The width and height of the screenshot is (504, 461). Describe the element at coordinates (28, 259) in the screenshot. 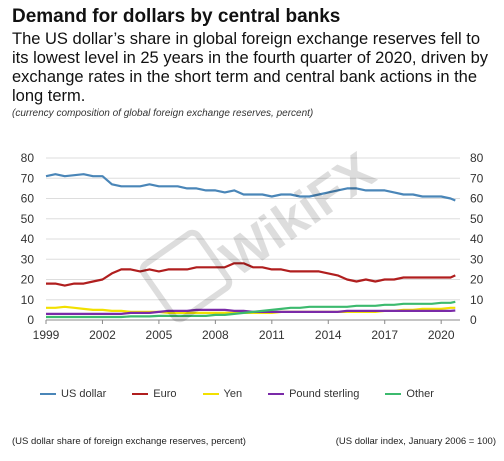

I see `y-tick-label-left: 30` at that location.